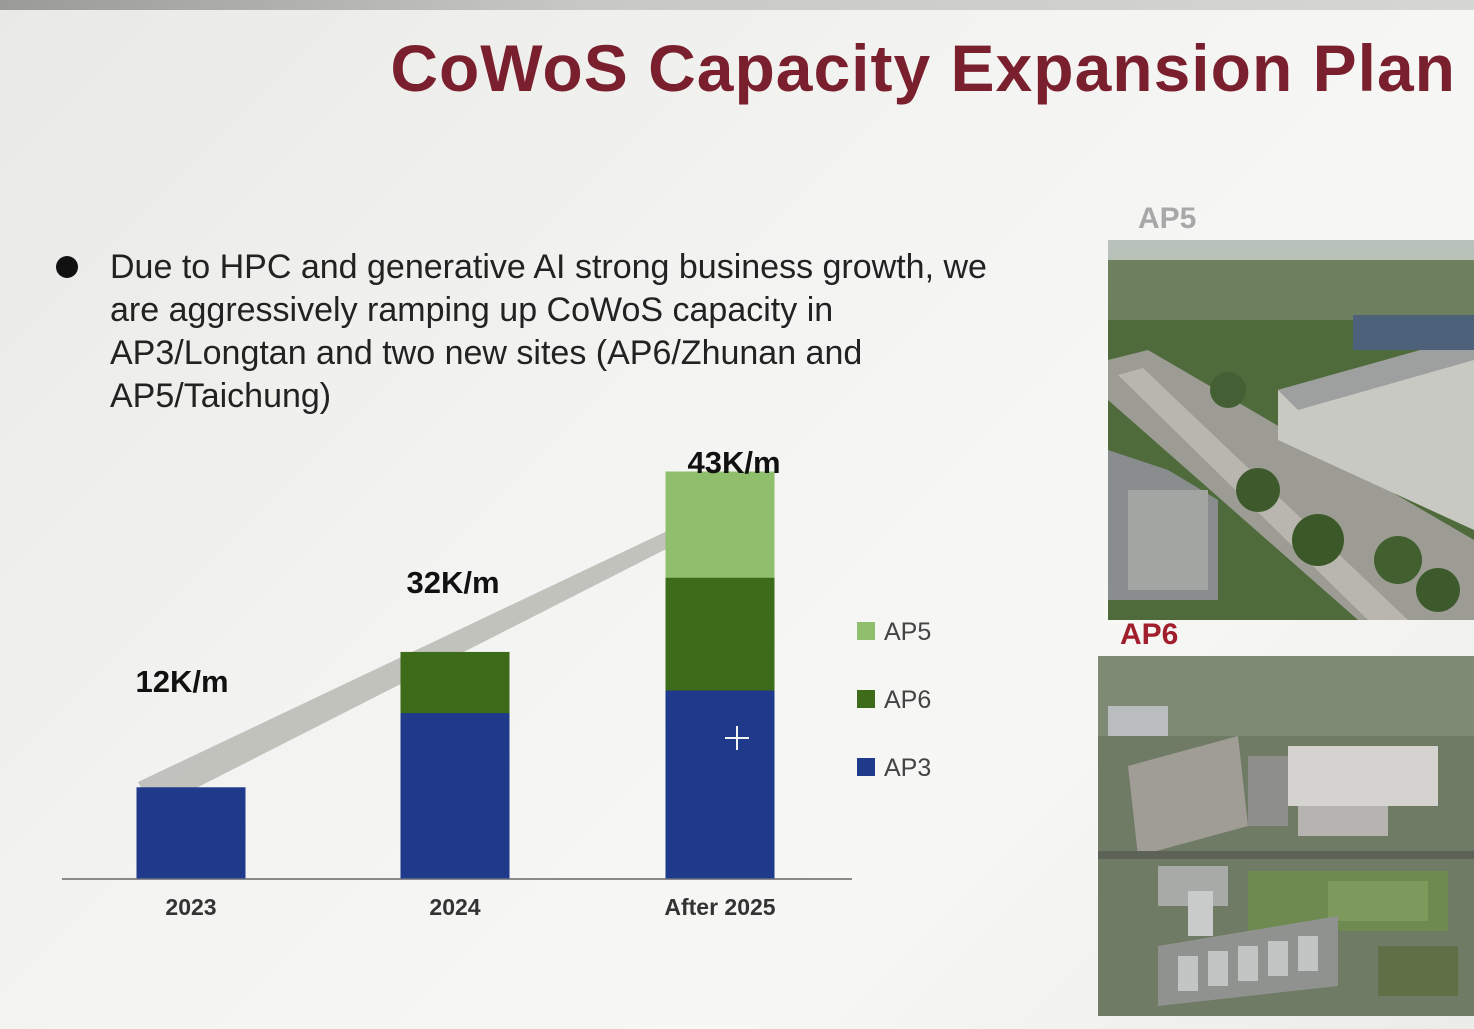  Describe the element at coordinates (907, 632) in the screenshot. I see `legend-label-ap5: AP5` at that location.